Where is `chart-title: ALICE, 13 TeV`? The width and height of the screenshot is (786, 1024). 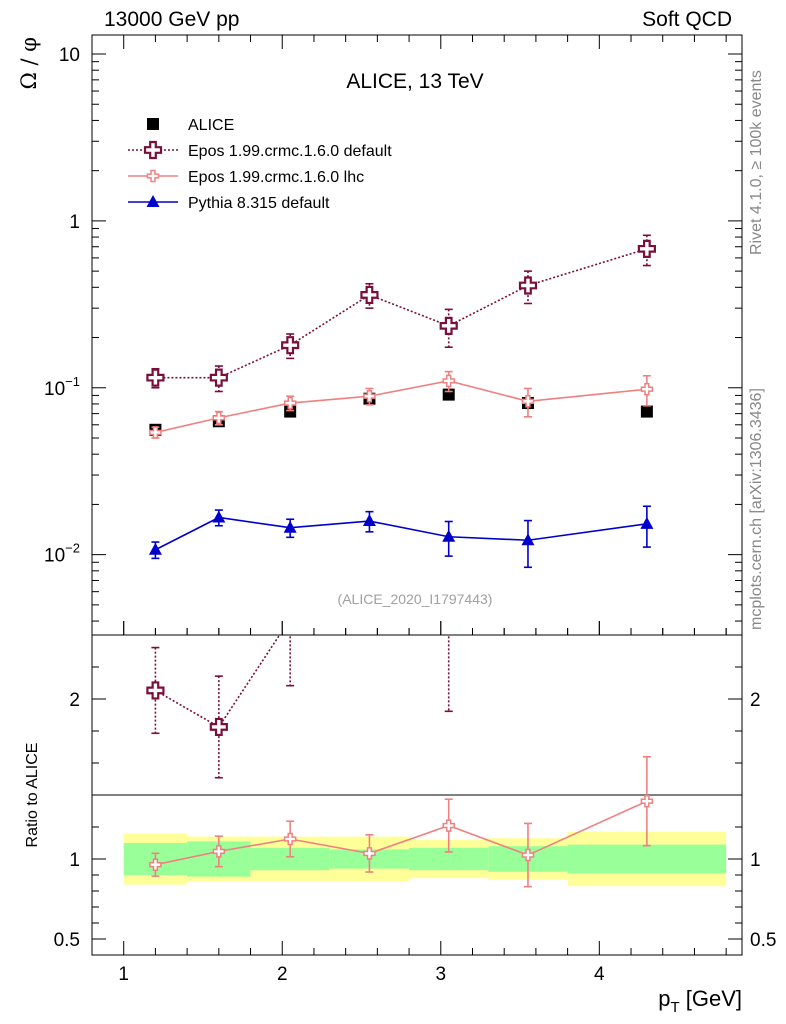 chart-title: ALICE, 13 TeV is located at coordinates (414, 81).